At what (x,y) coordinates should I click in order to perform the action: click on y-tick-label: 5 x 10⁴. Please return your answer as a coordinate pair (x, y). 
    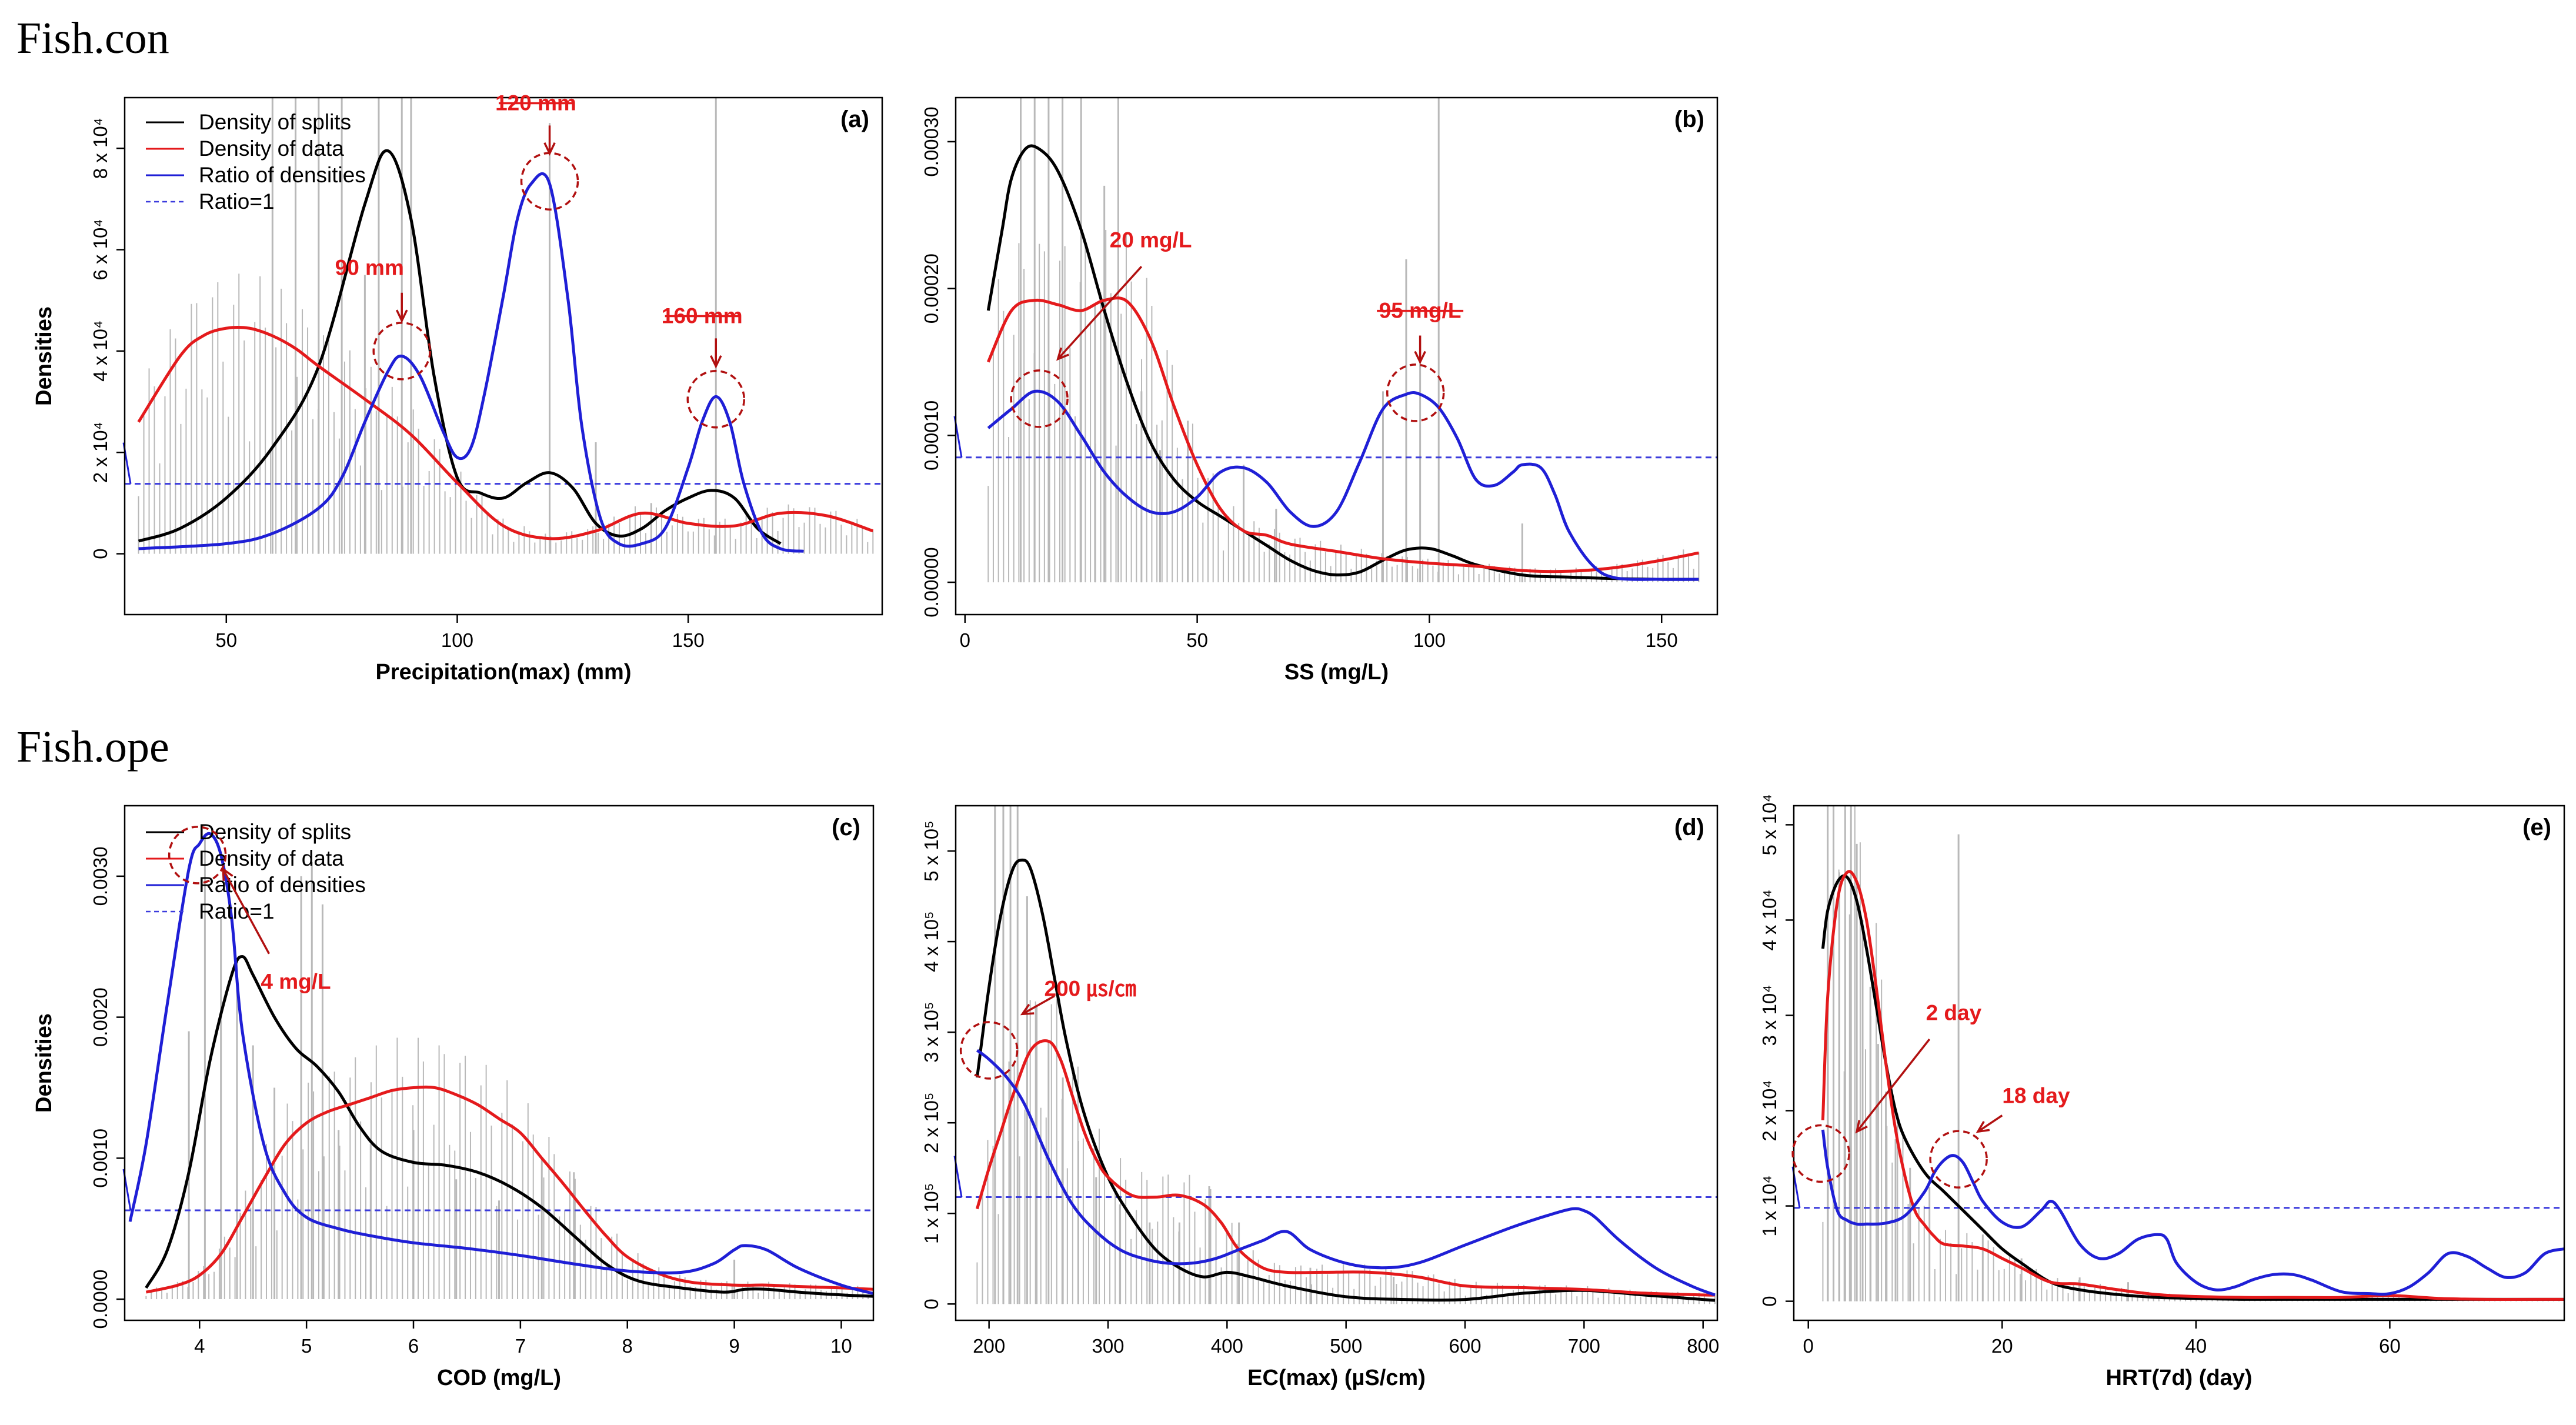
    Looking at the image, I should click on (1769, 825).